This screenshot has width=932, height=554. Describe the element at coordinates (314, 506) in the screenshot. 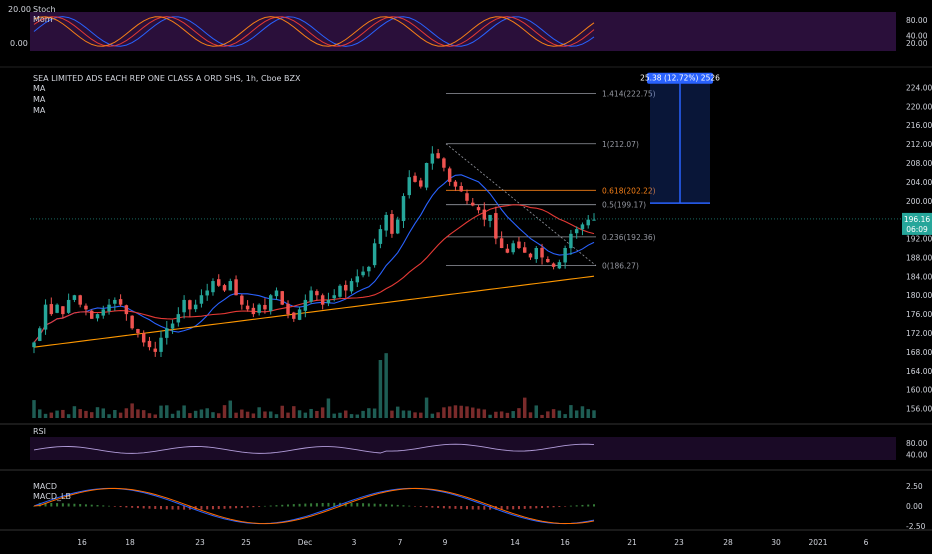

I see `macd-signal-line` at that location.